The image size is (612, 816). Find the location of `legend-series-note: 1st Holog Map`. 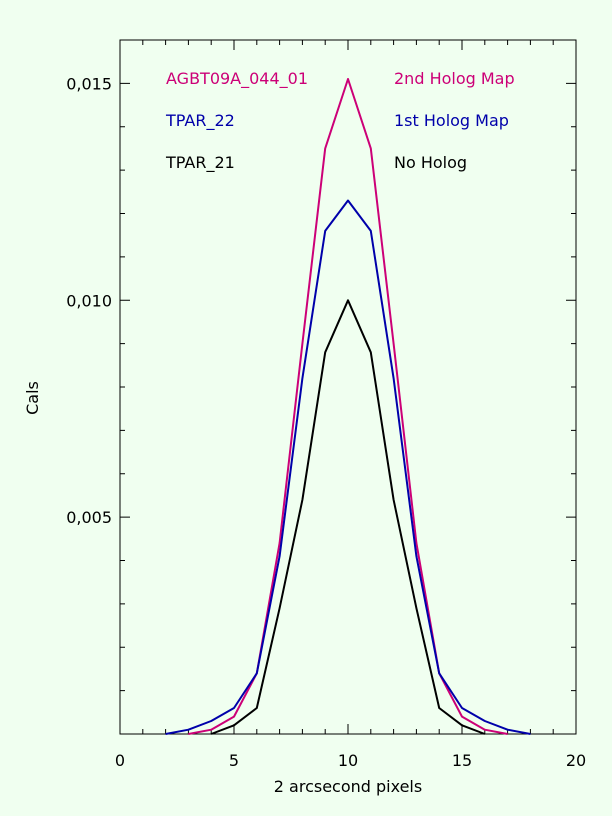

legend-series-note: 1st Holog Map is located at coordinates (451, 120).